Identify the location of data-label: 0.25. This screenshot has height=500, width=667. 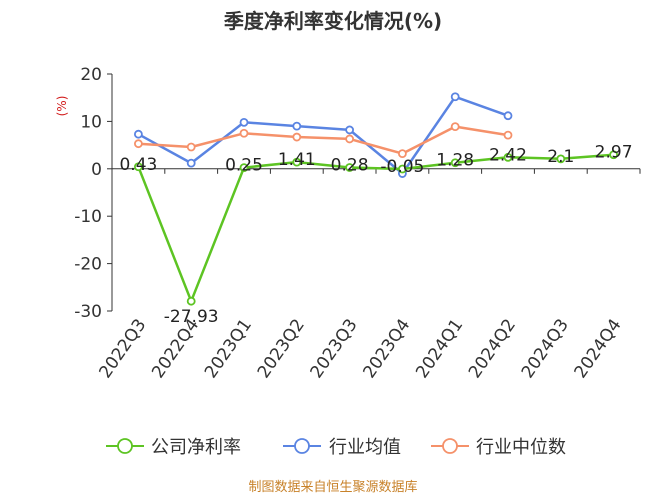
(244, 166).